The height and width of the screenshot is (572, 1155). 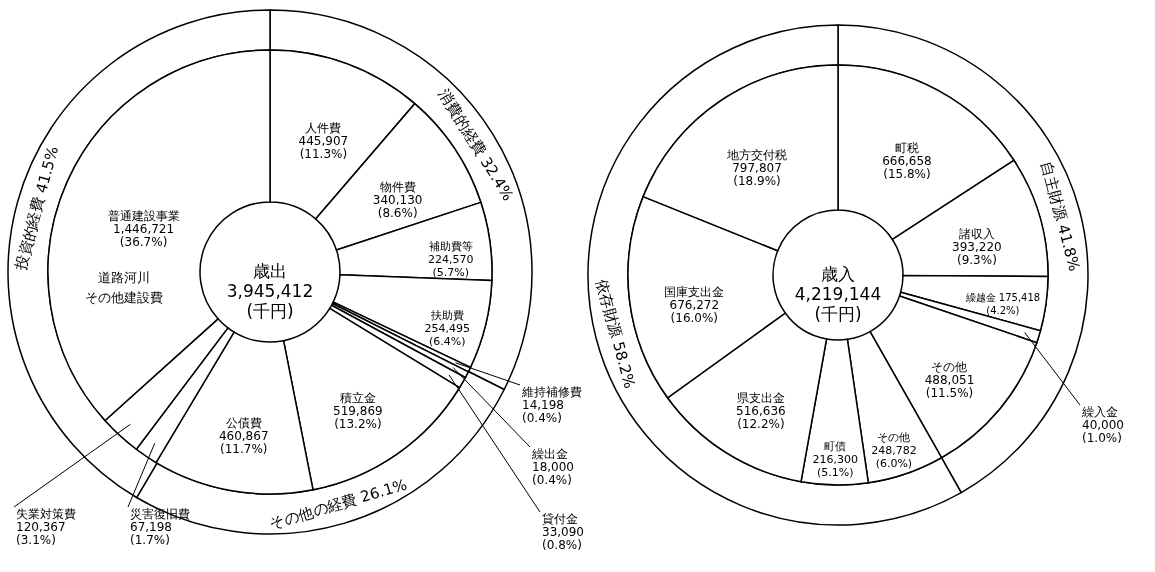 What do you see at coordinates (1103, 431) in the screenshot?
I see `data-label: 40,000 (1.0%)` at bounding box center [1103, 431].